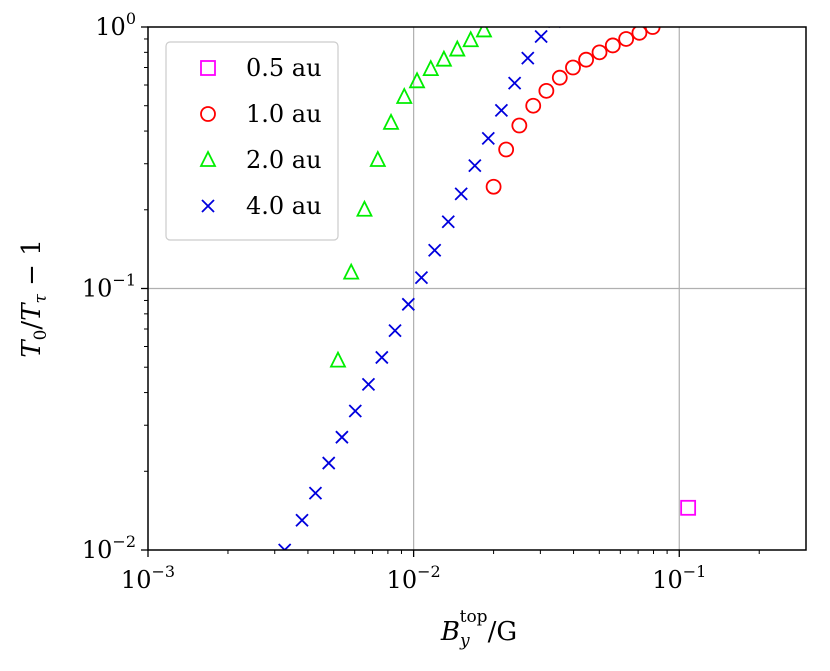 This screenshot has width=830, height=671. What do you see at coordinates (41, 298) in the screenshot?
I see `y-axis-label-tt-sub: τ` at bounding box center [41, 298].